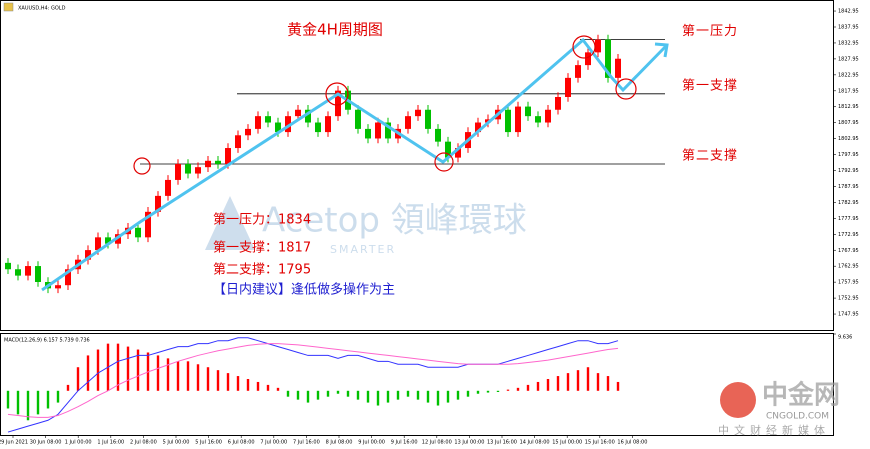  Describe the element at coordinates (78, 443) in the screenshot. I see `x-tick-label: 1 Jul 00:00` at that location.